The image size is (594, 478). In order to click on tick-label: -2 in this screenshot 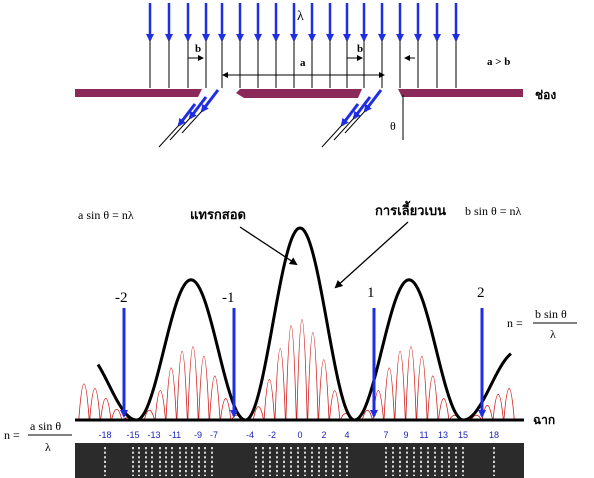, I will do `click(272, 435)`.